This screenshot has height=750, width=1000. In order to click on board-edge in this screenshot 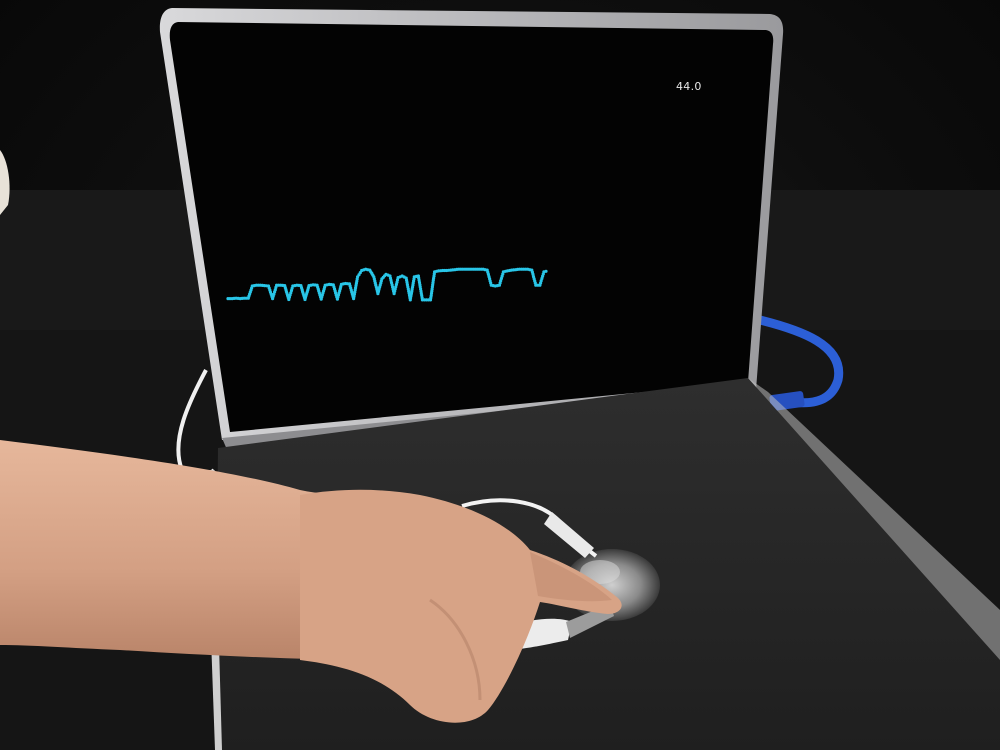, I will do `click(874, 519)`.